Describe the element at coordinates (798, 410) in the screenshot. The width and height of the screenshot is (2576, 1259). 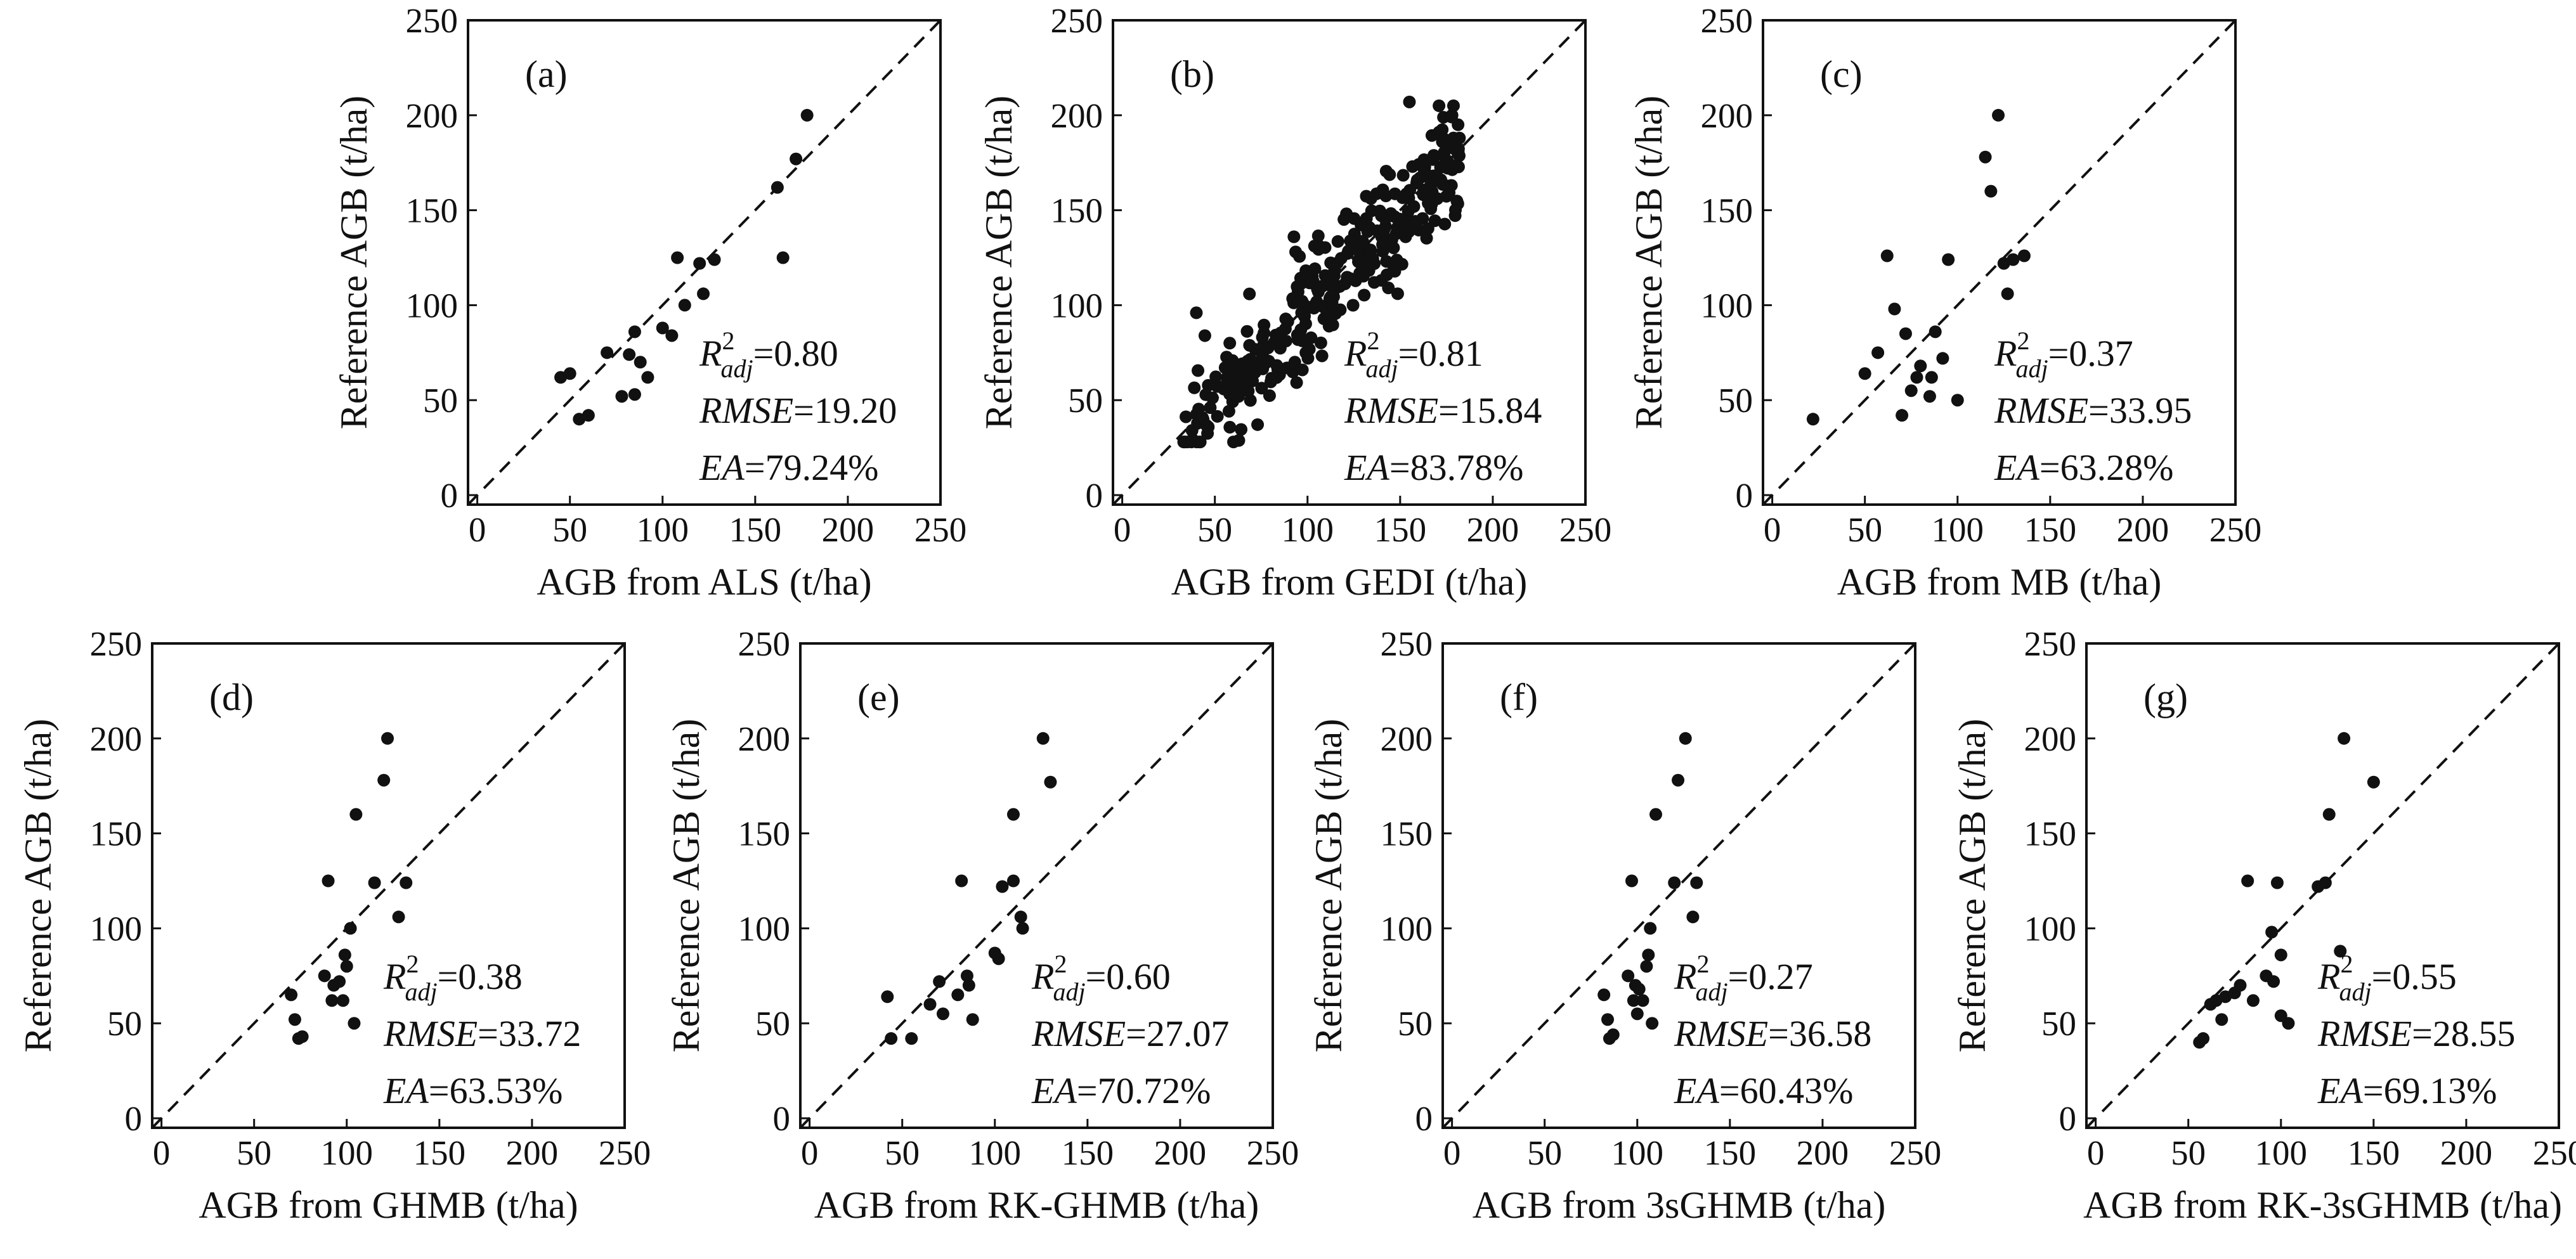
I see `stat-rmse: RMSE=19.20` at that location.